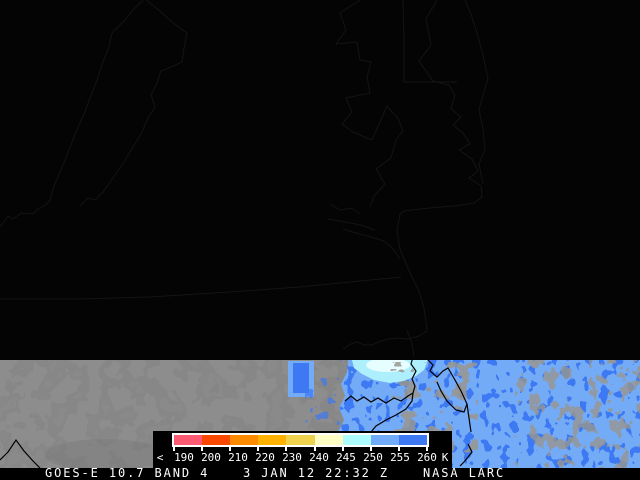 Image resolution: width=640 pixels, height=480 pixels. I want to click on satellite-id-label: GOES-E 10.7 BAND 4, so click(127, 473).